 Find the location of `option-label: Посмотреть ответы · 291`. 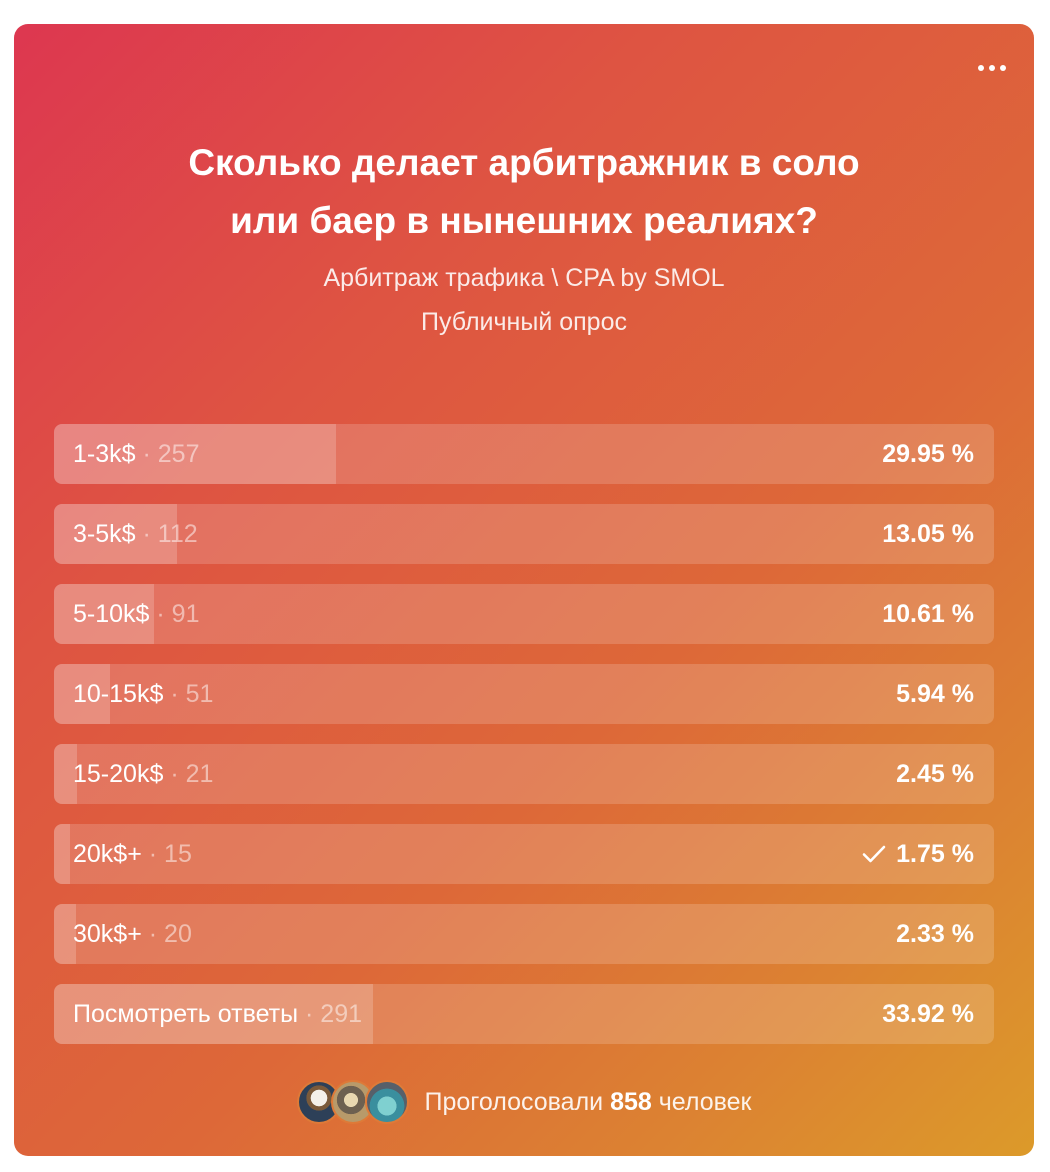

option-label: Посмотреть ответы · 291 is located at coordinates (217, 1014).